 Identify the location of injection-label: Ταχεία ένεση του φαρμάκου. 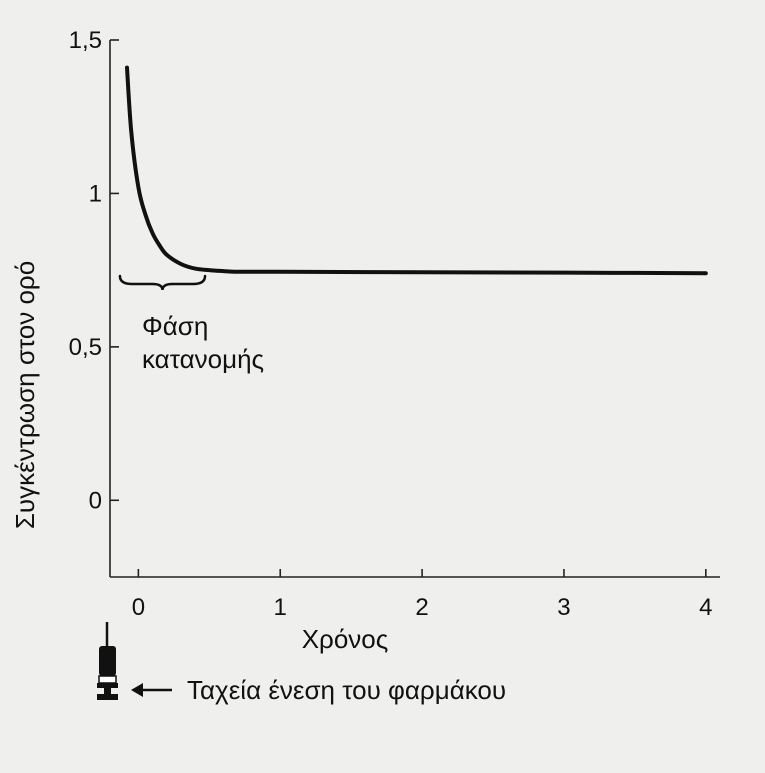
(346, 690).